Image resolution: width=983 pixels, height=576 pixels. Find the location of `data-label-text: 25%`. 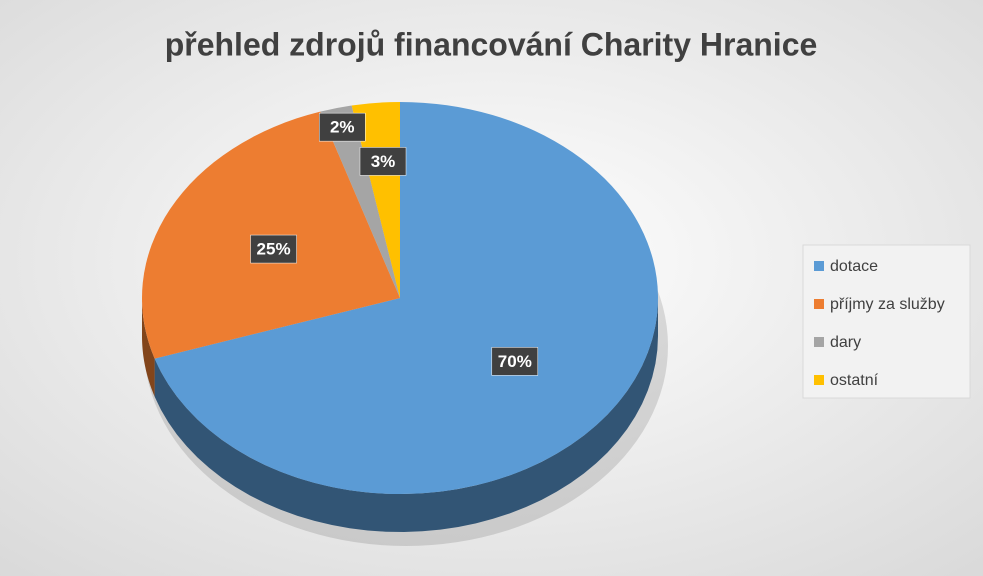

data-label-text: 25% is located at coordinates (274, 249).